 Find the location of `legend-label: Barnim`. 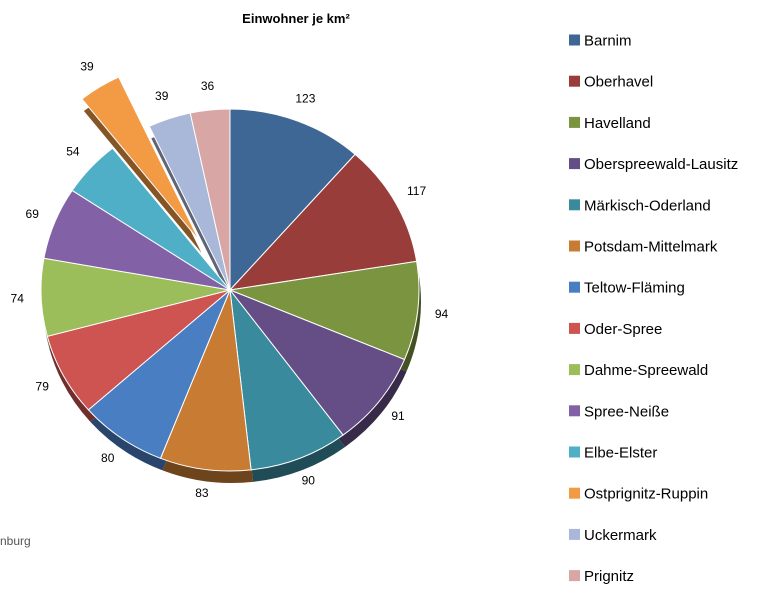

legend-label: Barnim is located at coordinates (608, 41).